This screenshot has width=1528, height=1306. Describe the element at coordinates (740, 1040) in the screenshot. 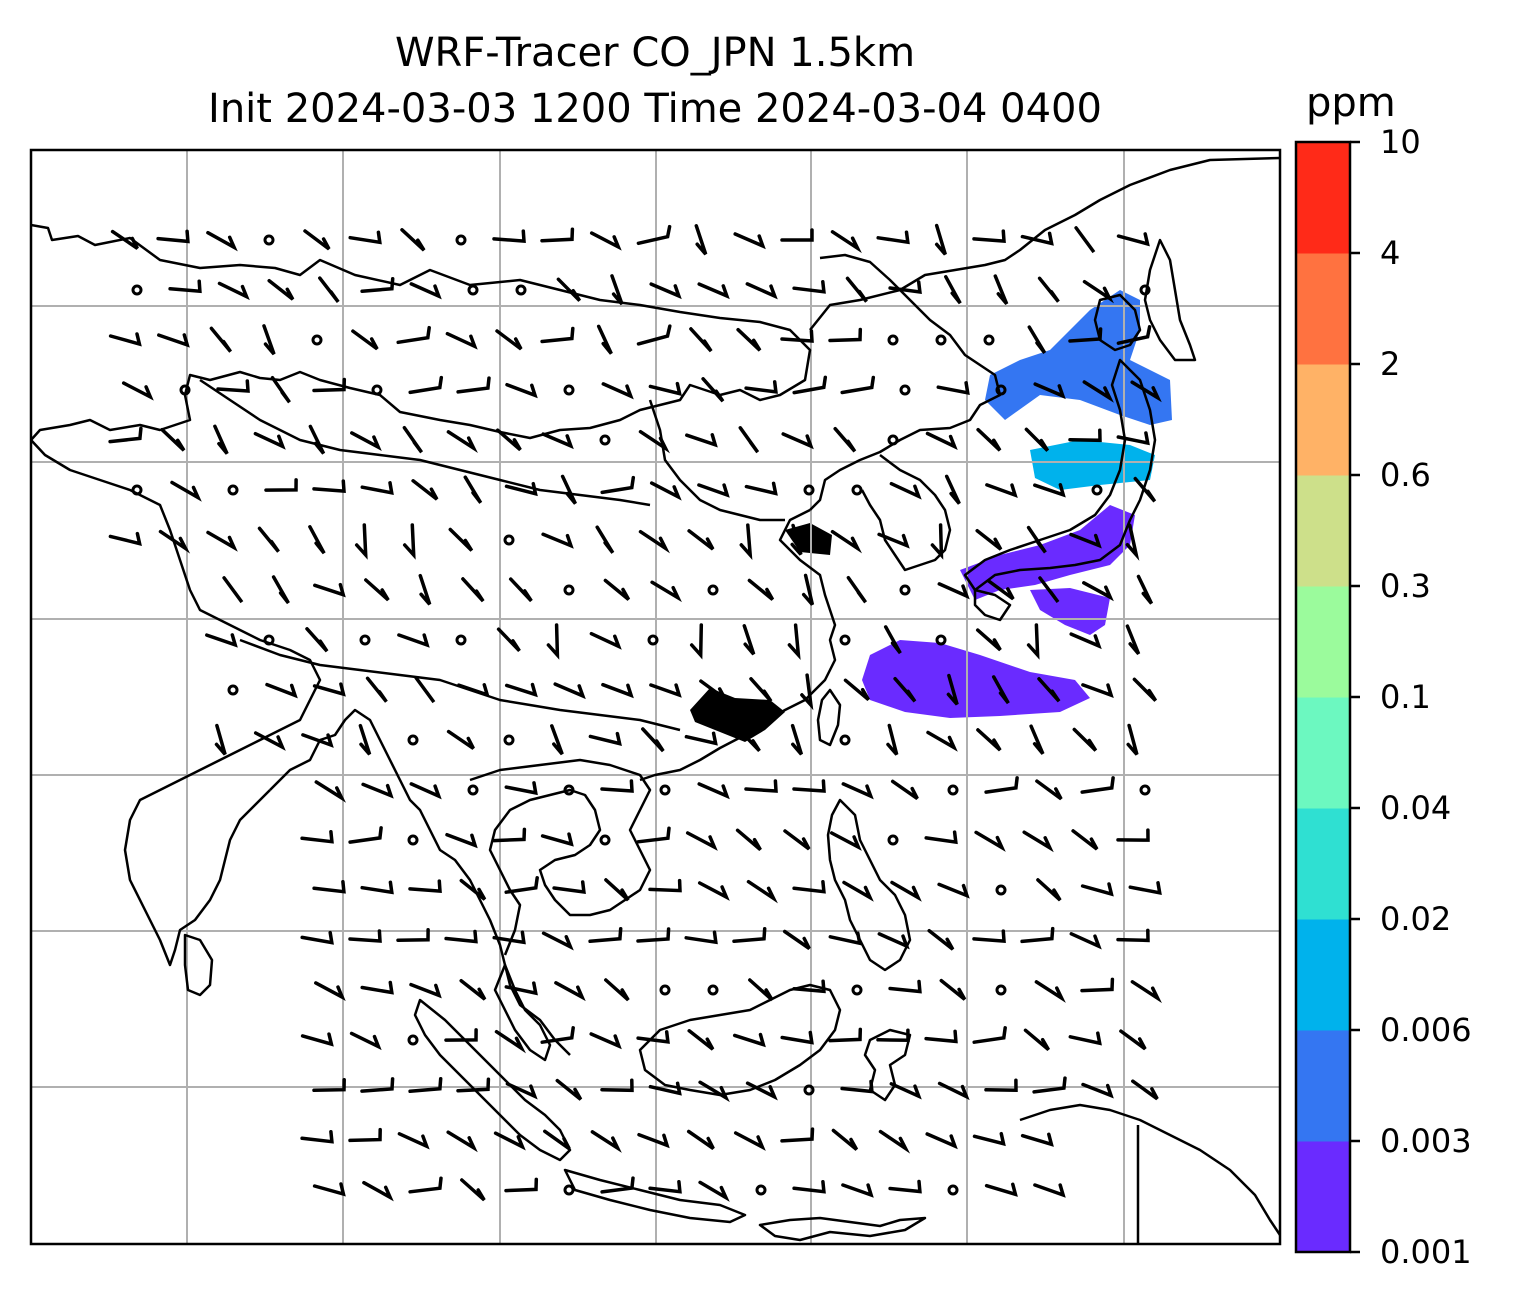

I see `coastline-borneo` at that location.